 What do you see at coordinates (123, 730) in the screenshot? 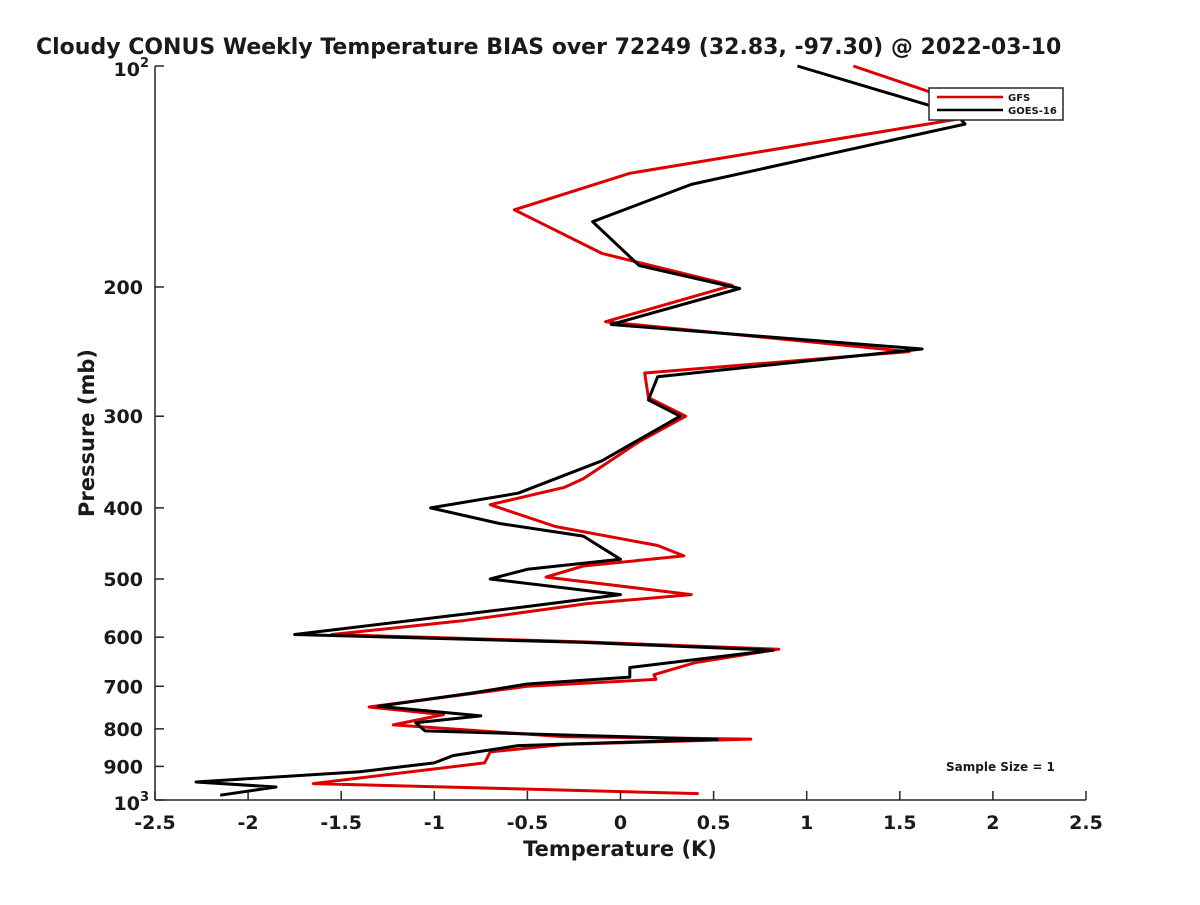
I see `y-tick-label: 800` at bounding box center [123, 730].